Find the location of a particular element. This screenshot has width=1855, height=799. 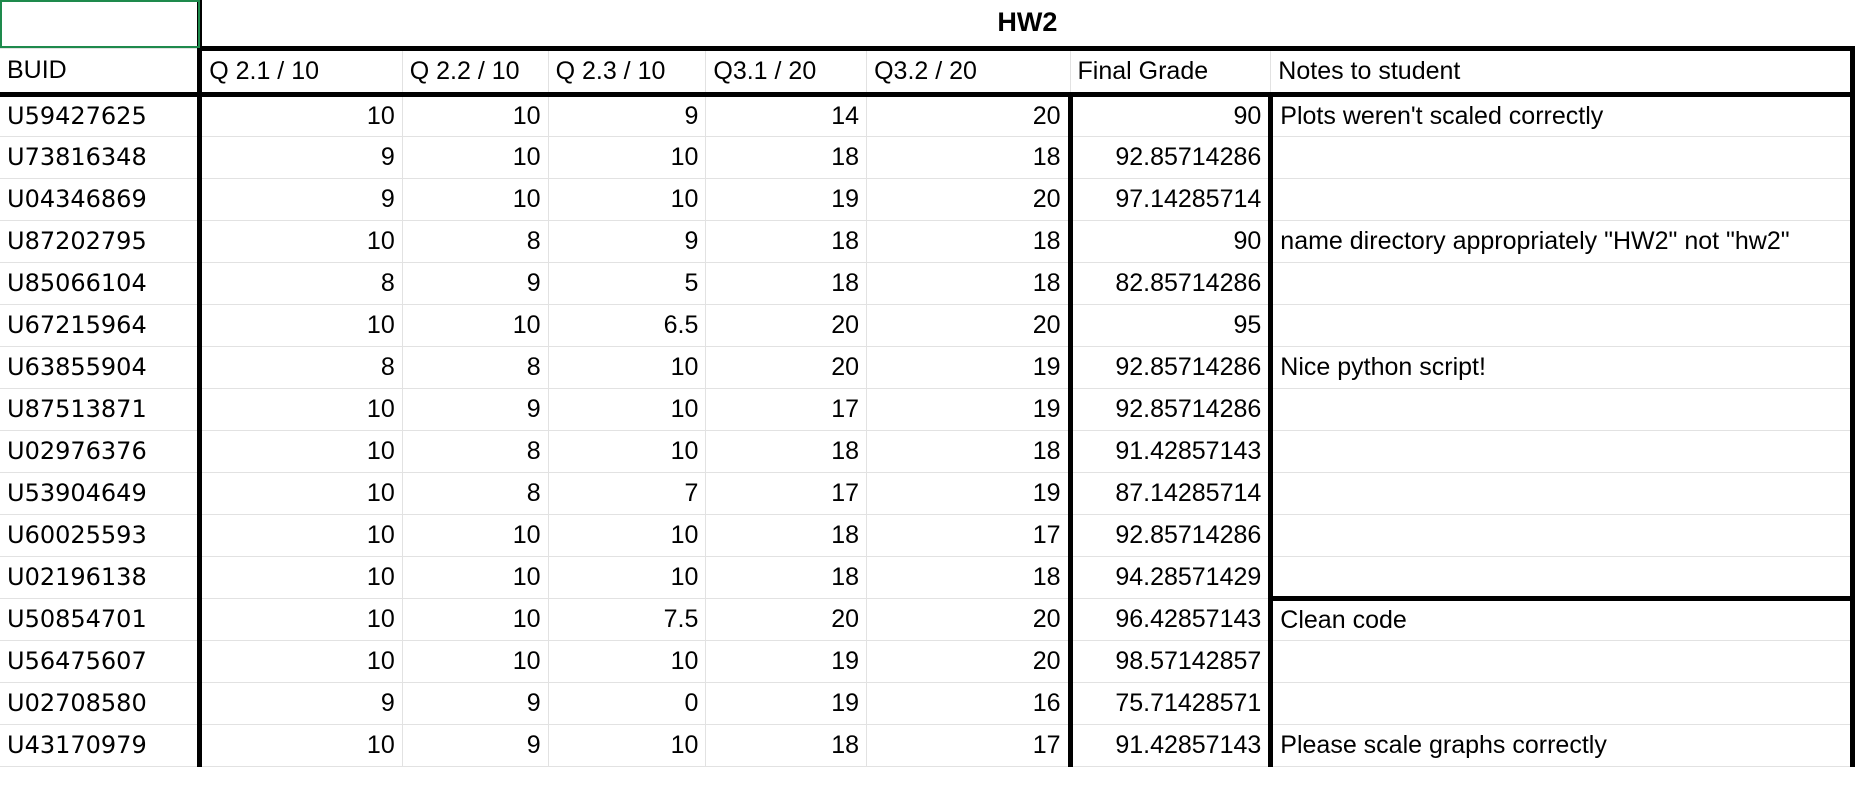

cell-final: 94.28571429 is located at coordinates (1169, 577).